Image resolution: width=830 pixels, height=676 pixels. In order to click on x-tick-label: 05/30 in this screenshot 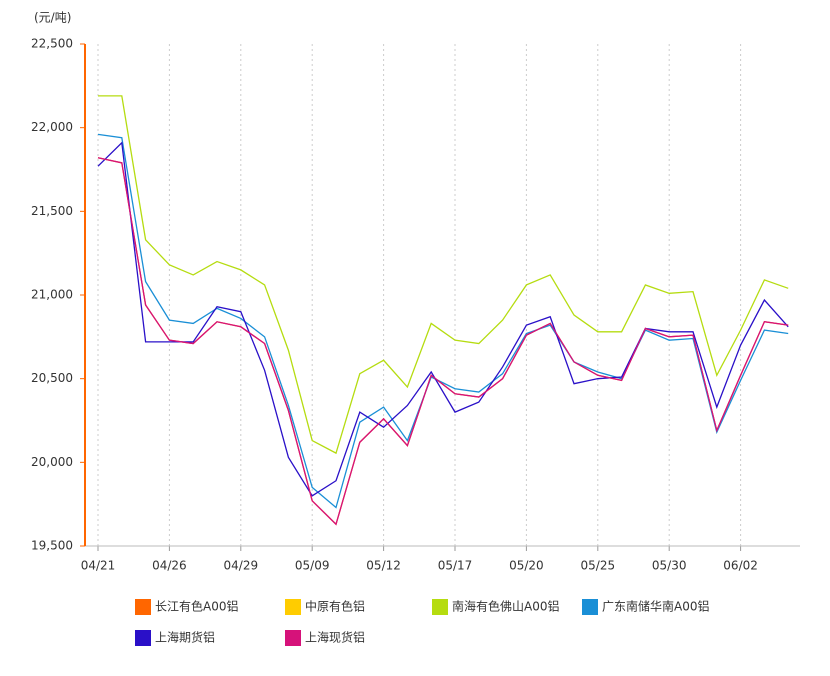, I will do `click(669, 566)`.